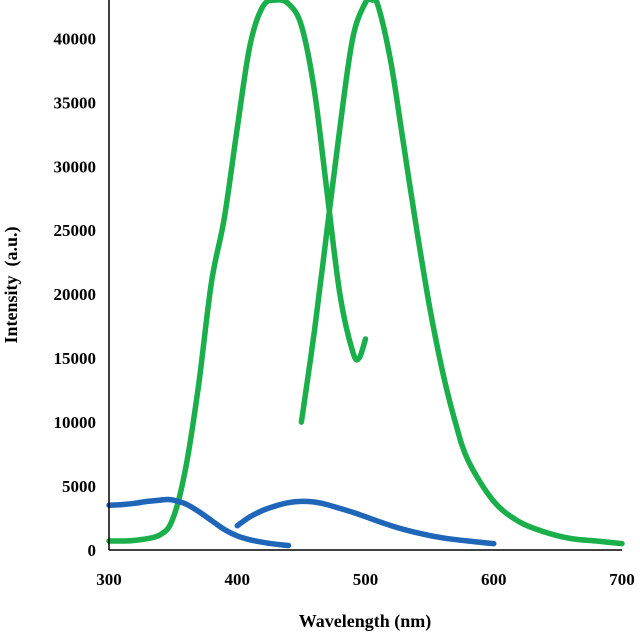  Describe the element at coordinates (622, 579) in the screenshot. I see `x-tick-label: 700` at that location.